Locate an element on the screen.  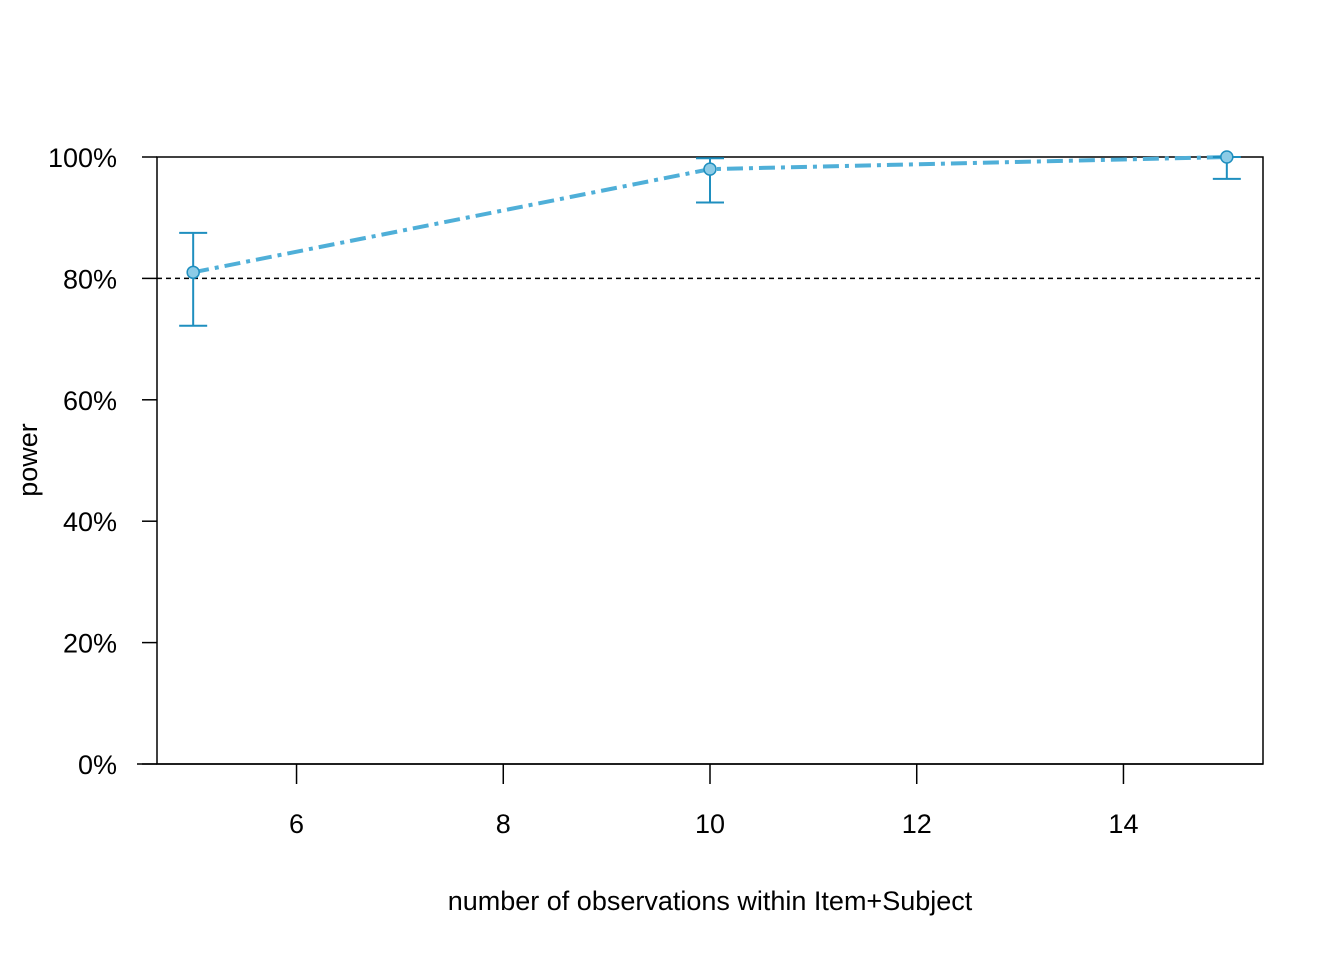
y-tick-label: 100% is located at coordinates (82, 158).